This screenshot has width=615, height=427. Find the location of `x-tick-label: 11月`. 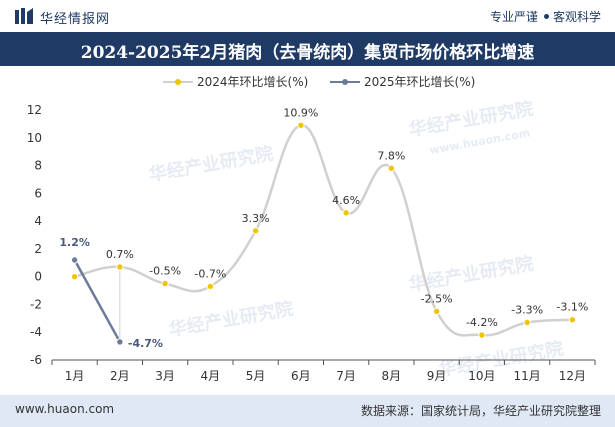

x-tick-label: 11月 is located at coordinates (526, 376).